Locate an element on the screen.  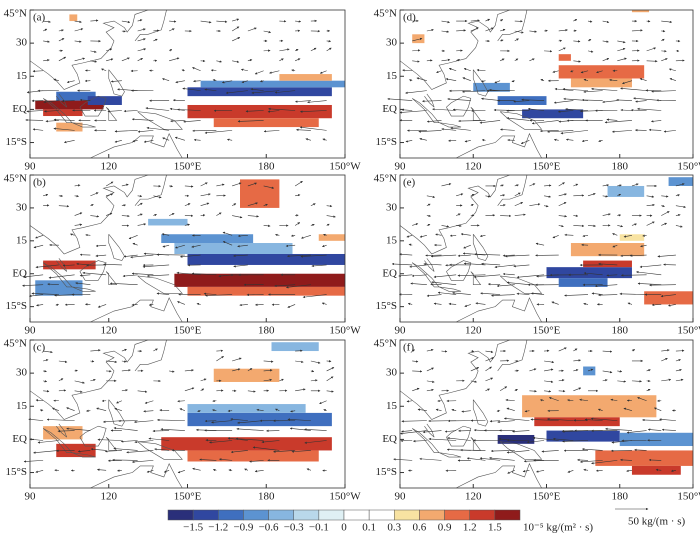
colorbar-label: 0 is located at coordinates (344, 528).